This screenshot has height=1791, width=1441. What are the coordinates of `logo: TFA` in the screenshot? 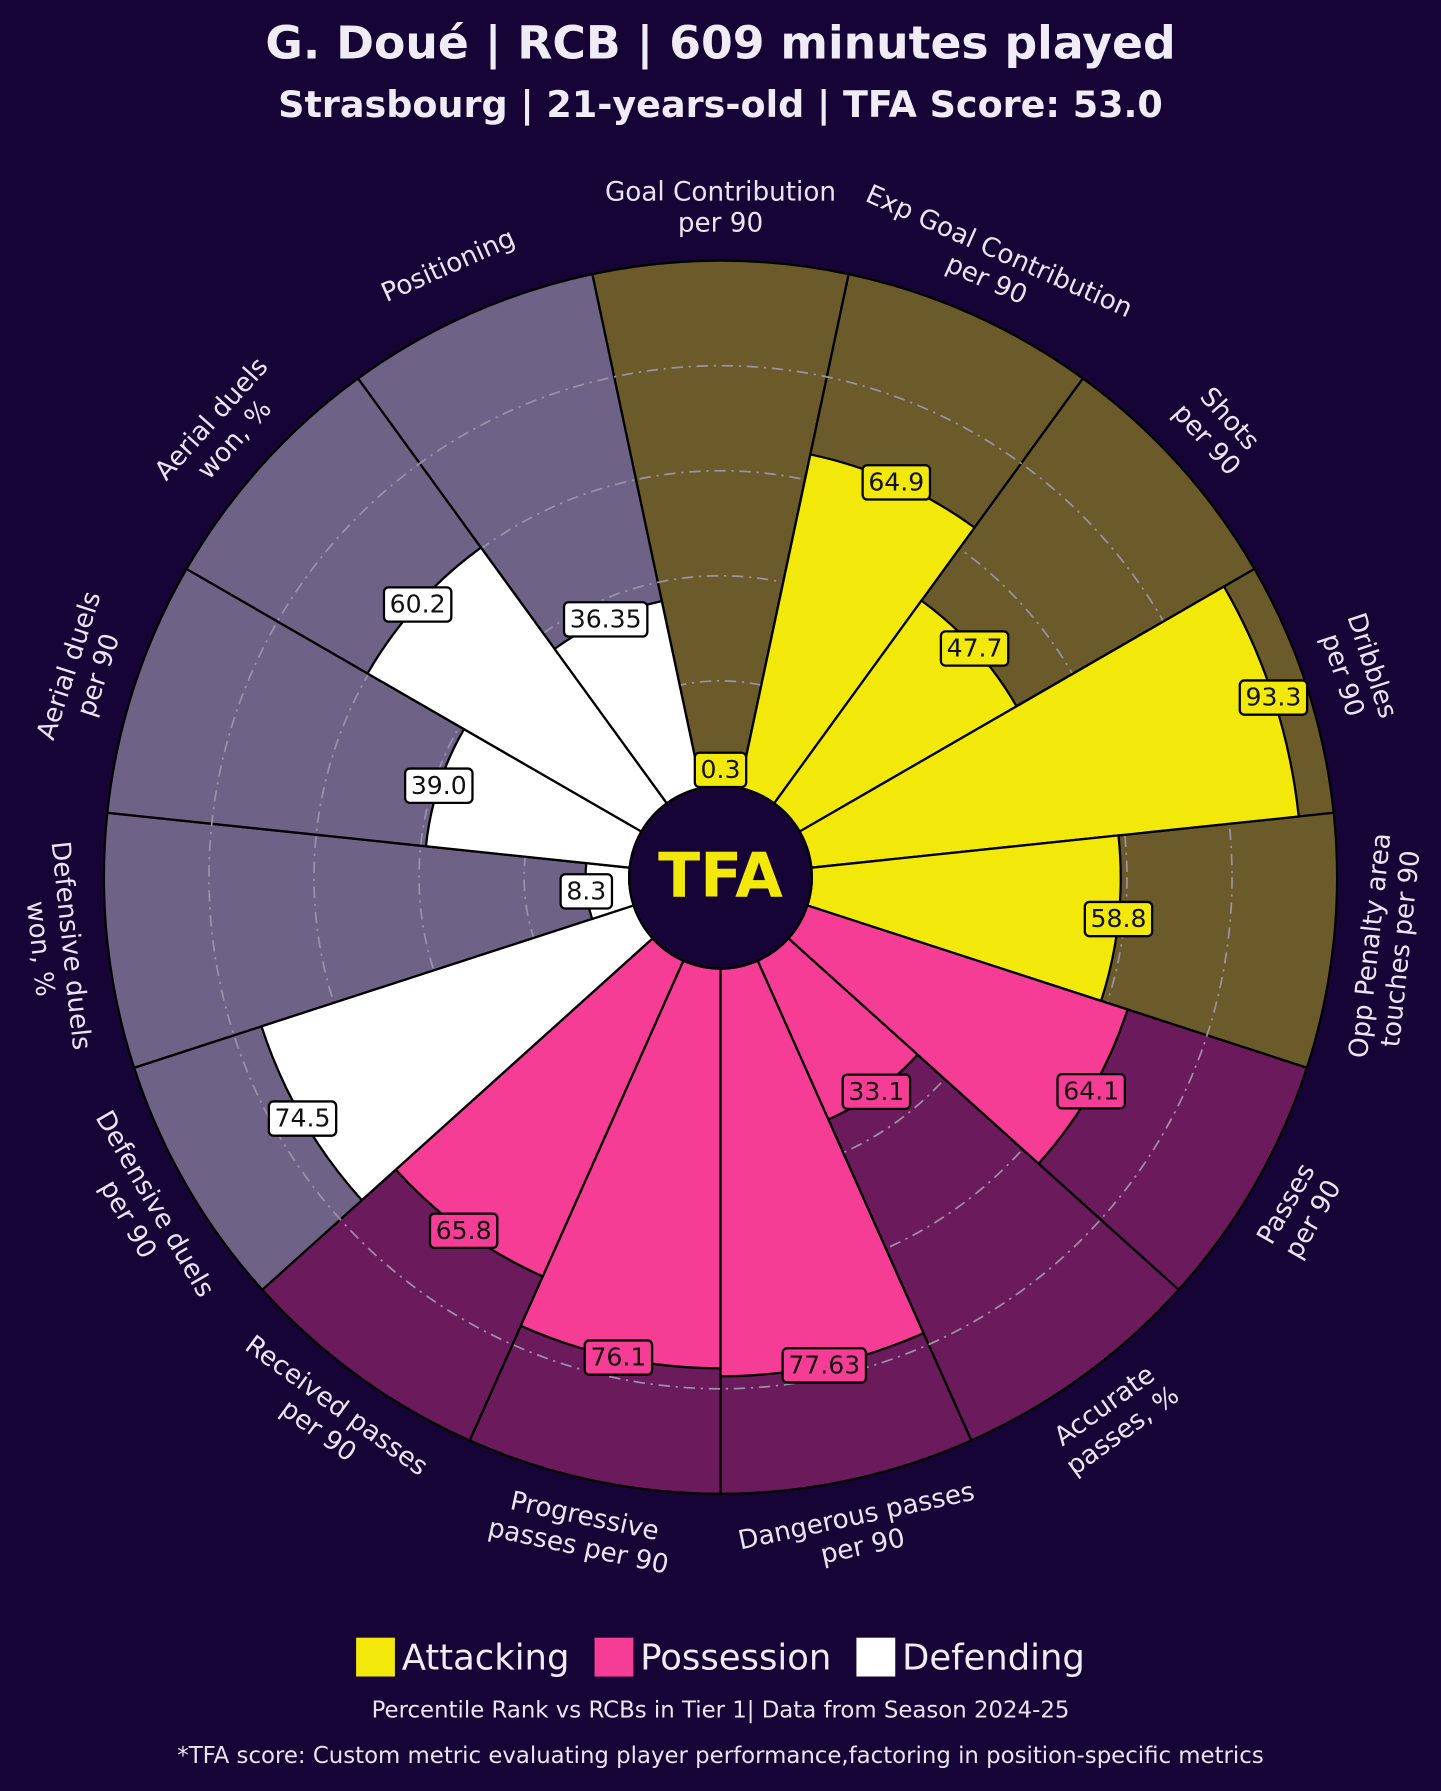 It's located at (720, 876).